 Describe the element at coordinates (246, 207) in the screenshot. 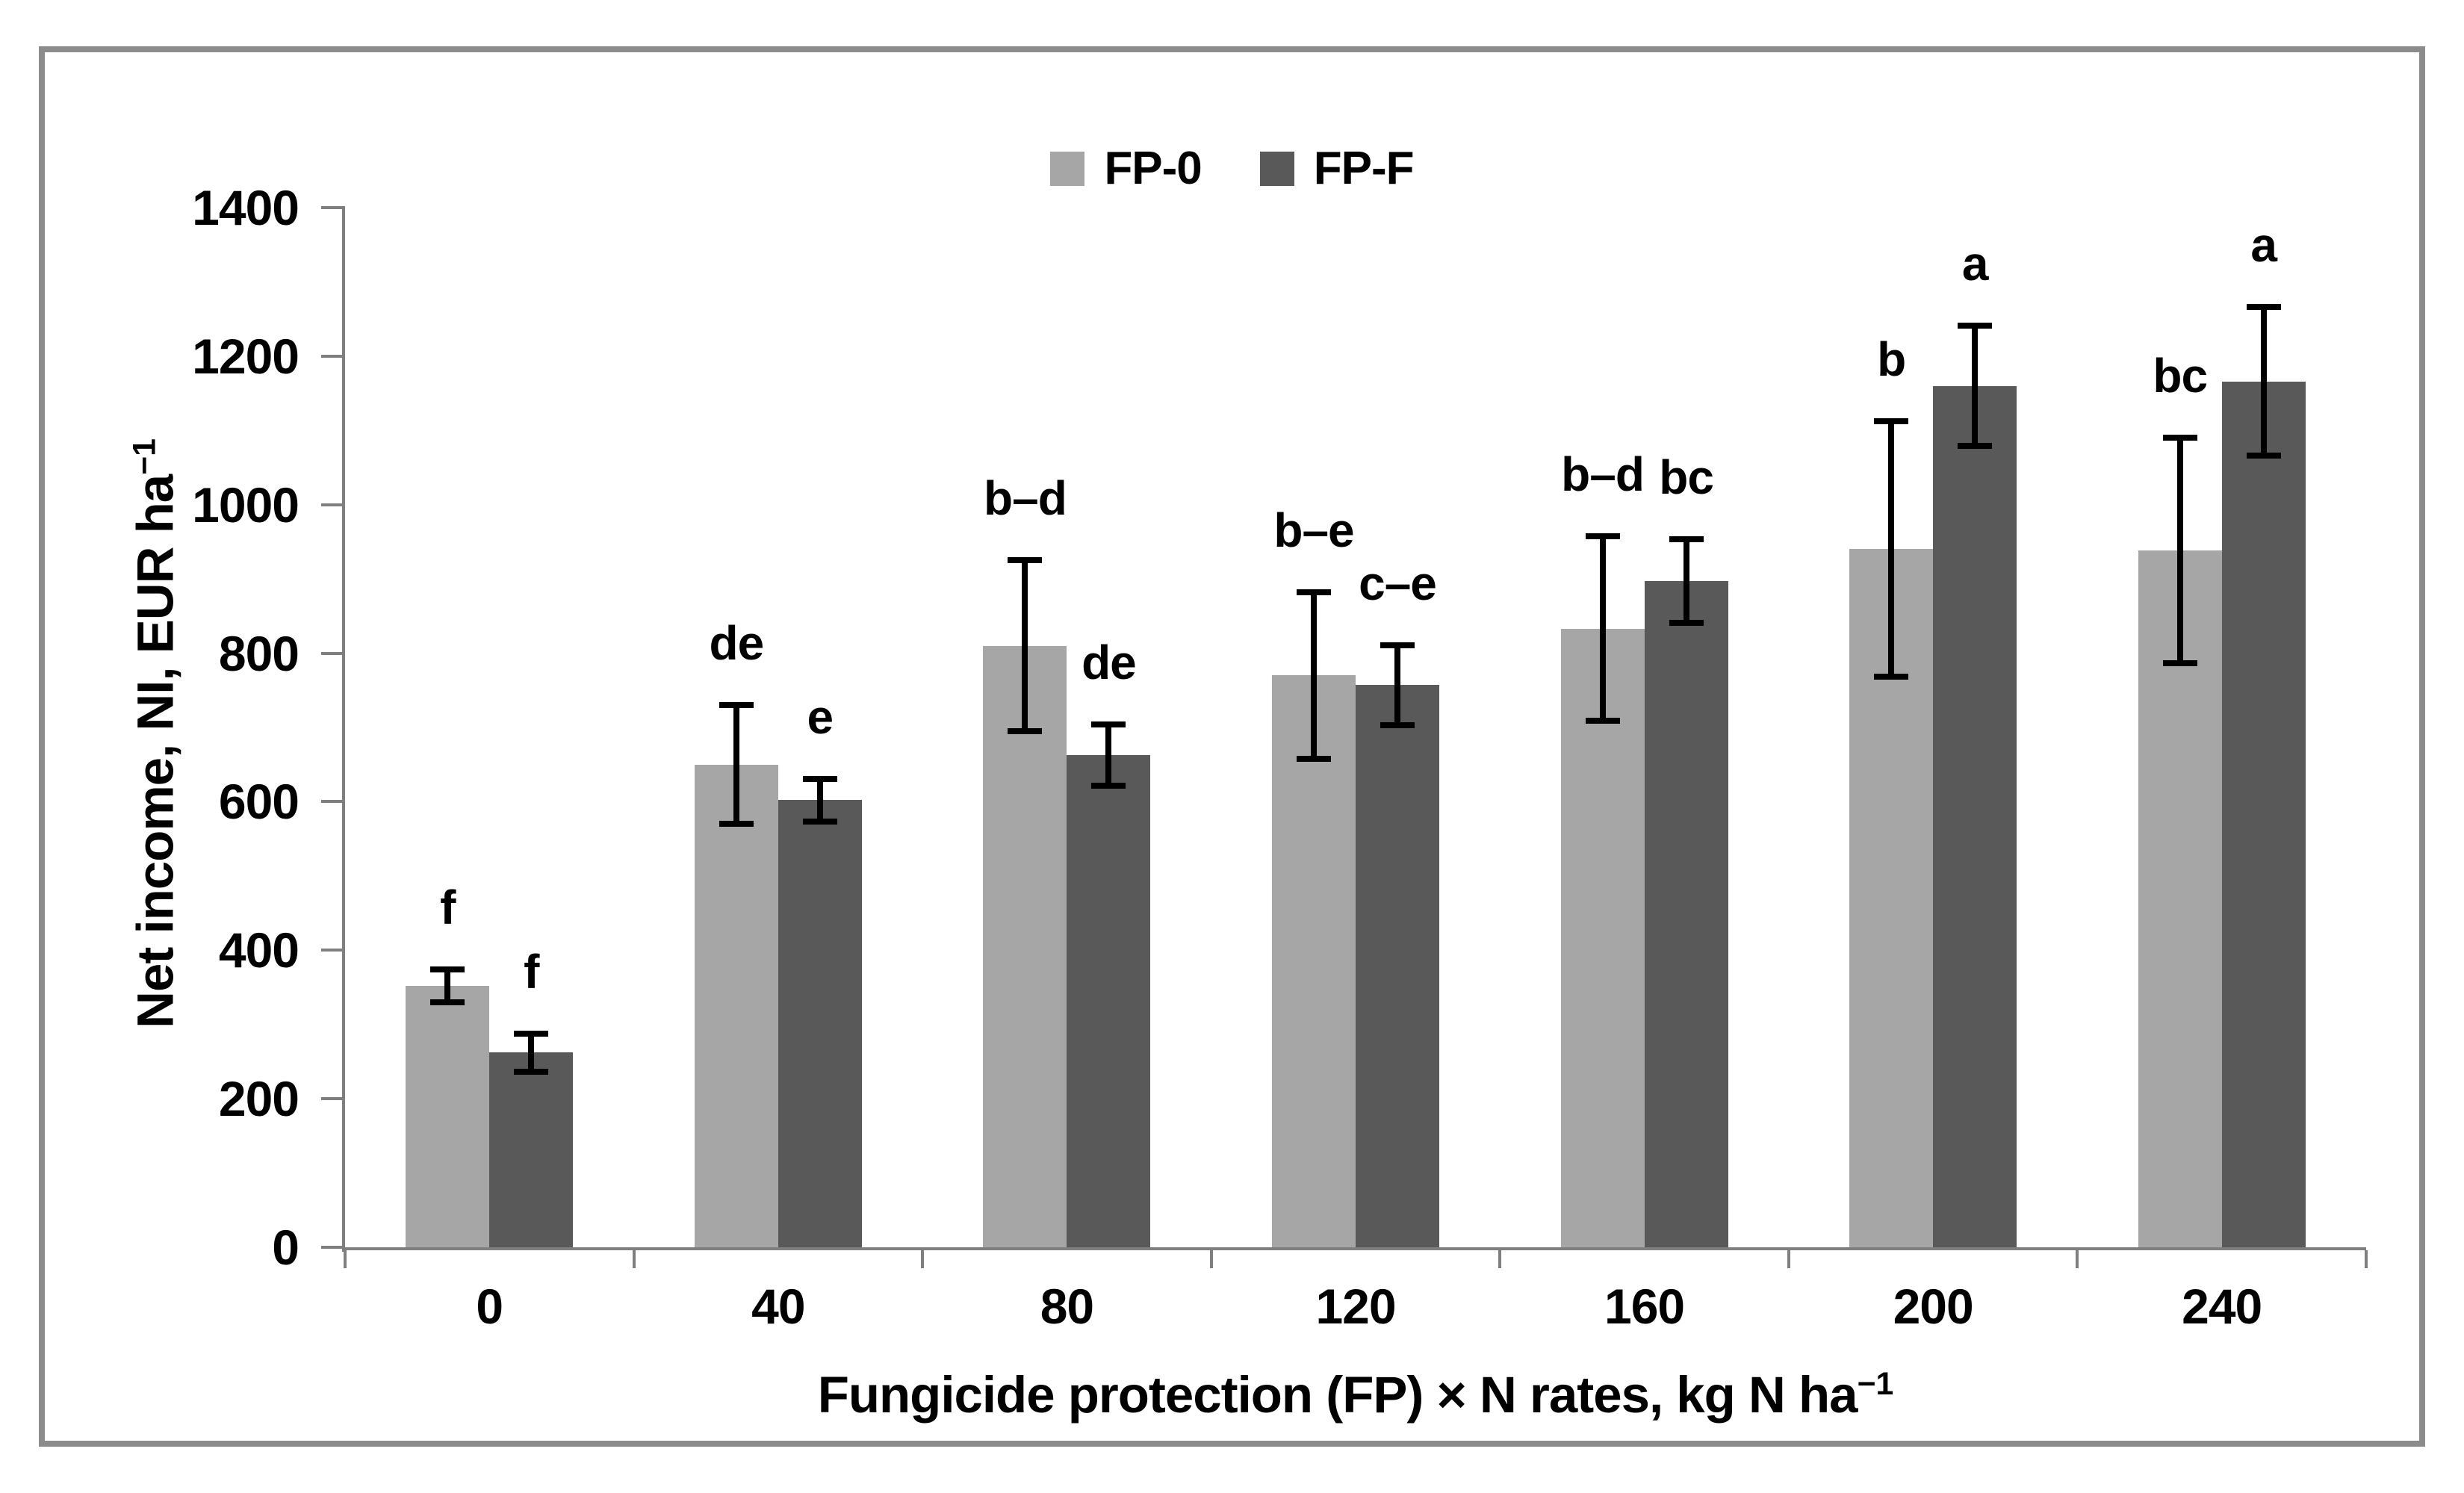

I see `y-tick-label: 1400` at that location.